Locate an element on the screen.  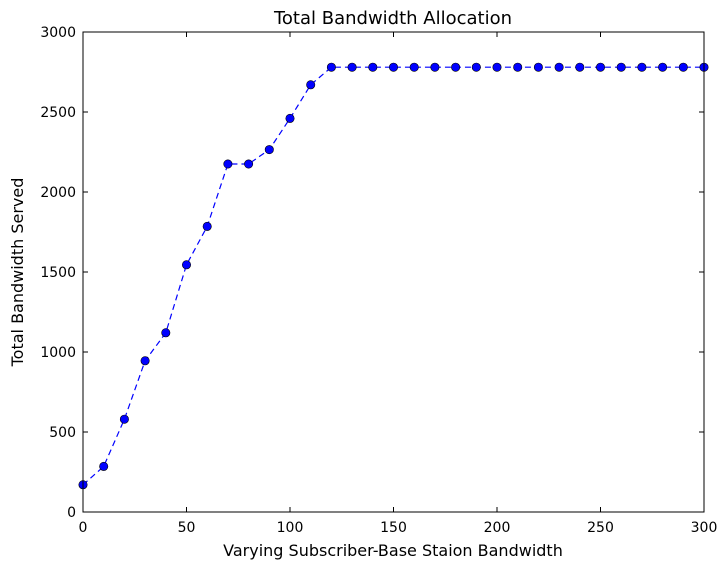
x-tick-label: 150 is located at coordinates (393, 528).